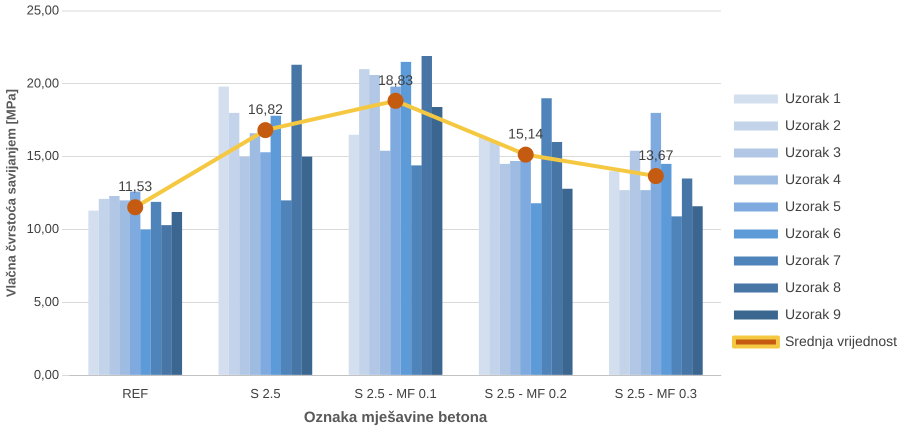  I want to click on y-tick-label: 0,00, so click(47, 374).